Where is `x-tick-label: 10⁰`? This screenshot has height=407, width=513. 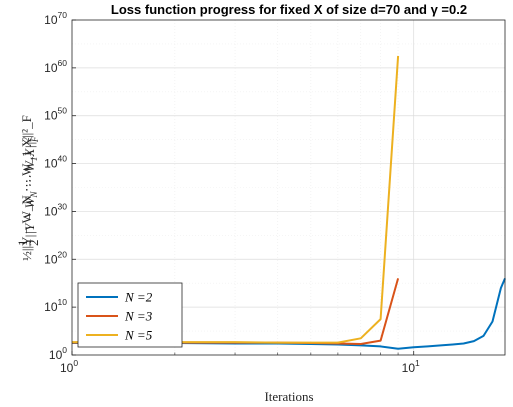 x-tick-label: 10⁰ is located at coordinates (69, 366).